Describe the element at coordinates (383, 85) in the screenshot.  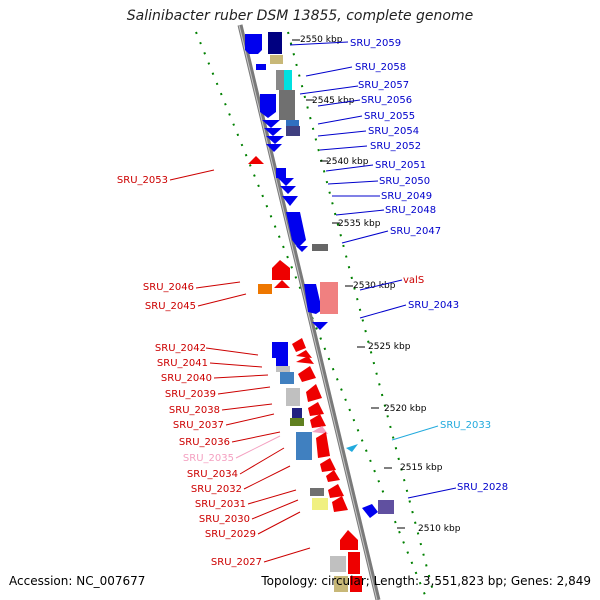
I see `gene-label: SRU_2057` at that location.